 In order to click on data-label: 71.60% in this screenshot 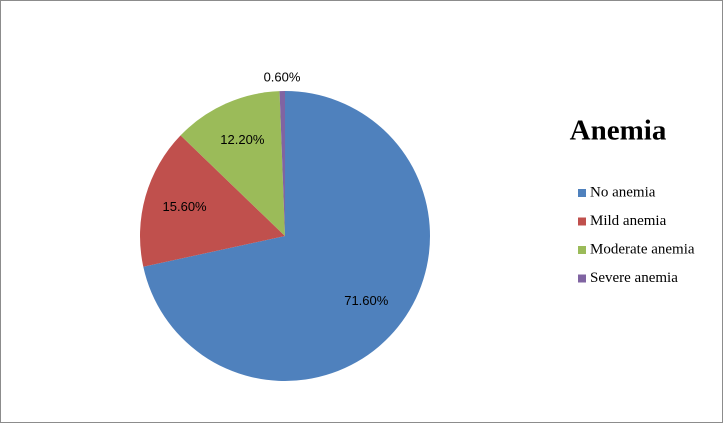, I will do `click(366, 300)`.